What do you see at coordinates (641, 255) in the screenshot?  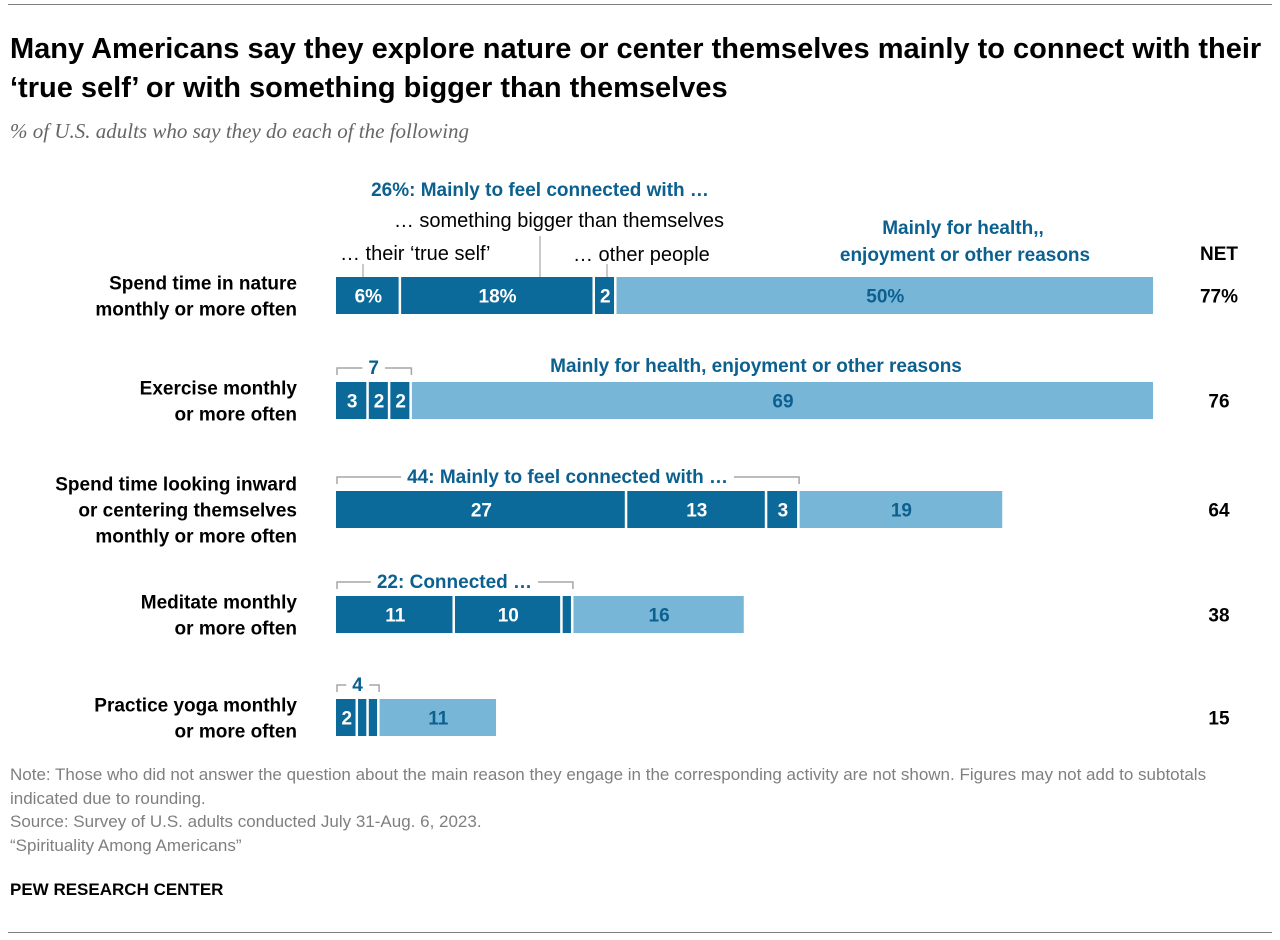 I see `legend-other-people: … other people` at bounding box center [641, 255].